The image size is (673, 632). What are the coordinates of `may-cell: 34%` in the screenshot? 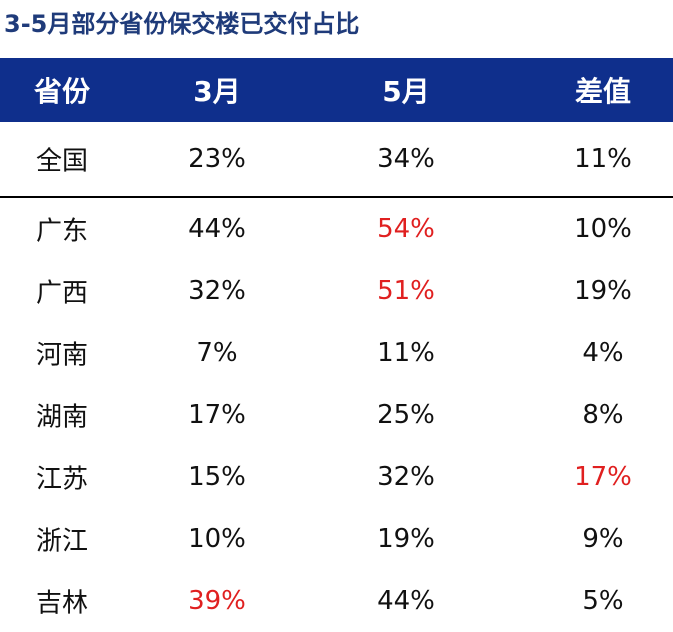 It's located at (406, 159).